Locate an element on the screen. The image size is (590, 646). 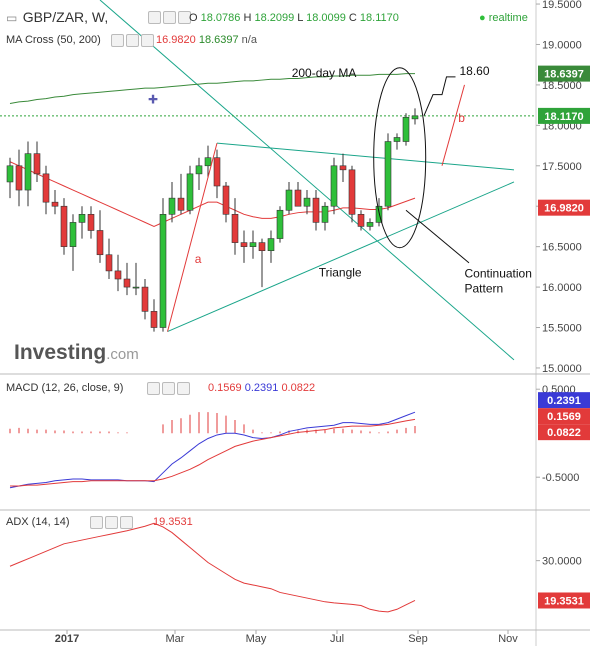
price-tag-signal: 0.1569 is located at coordinates (564, 417).